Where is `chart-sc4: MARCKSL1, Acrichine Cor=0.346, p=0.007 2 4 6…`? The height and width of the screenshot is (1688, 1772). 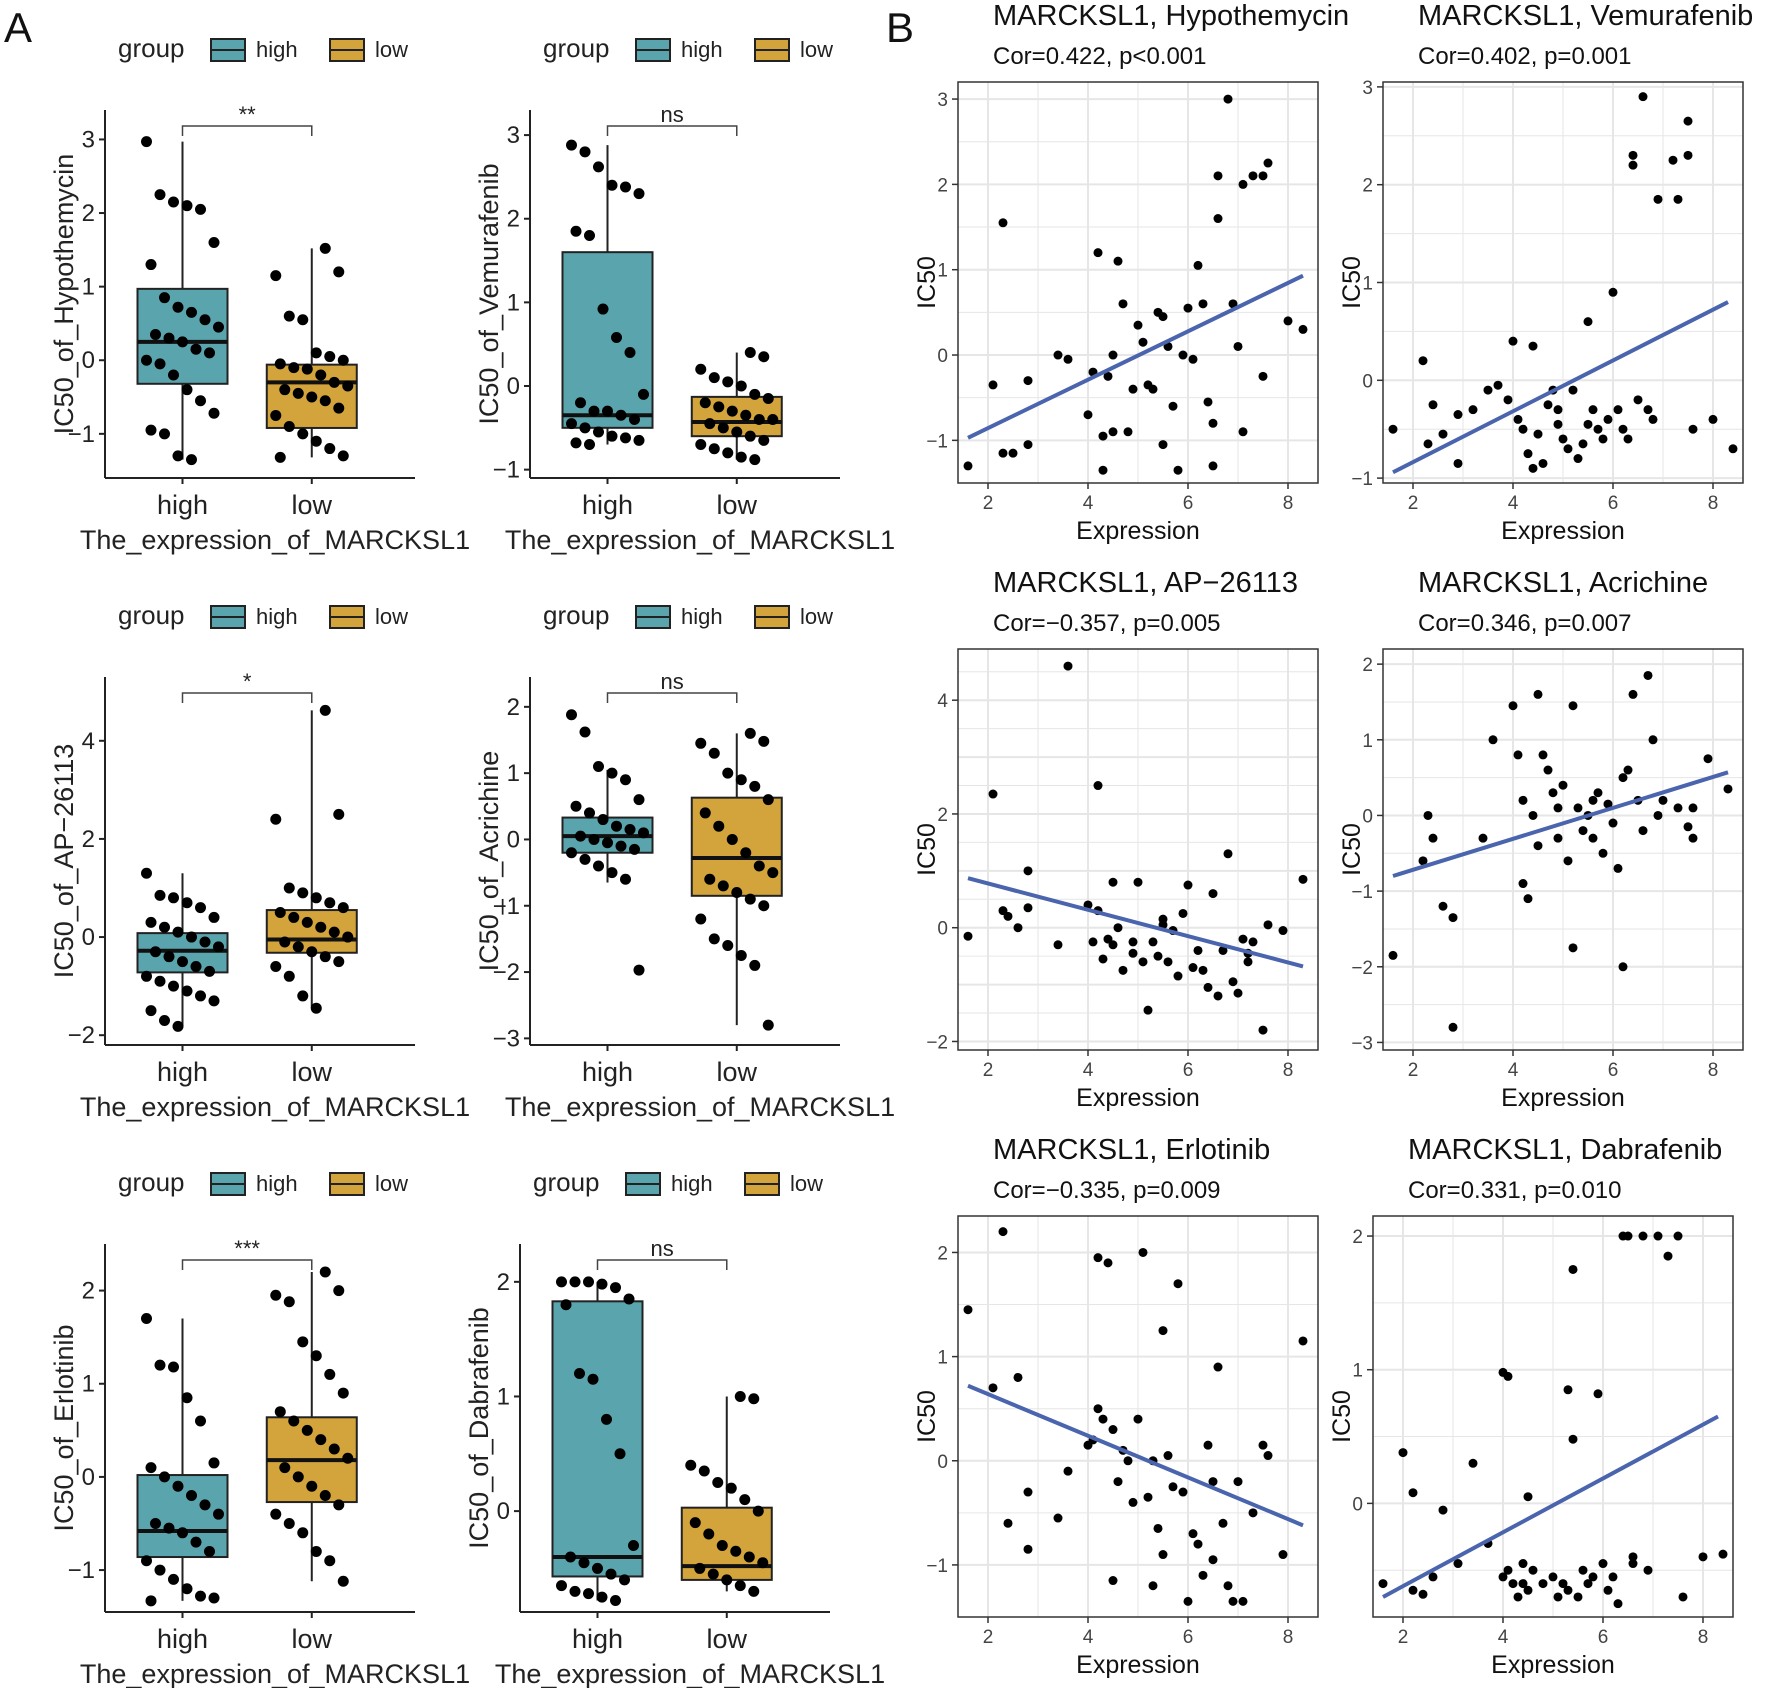 chart-sc4: MARCKSL1, Acrichine Cor=0.346, p=0.007 2 4 6… is located at coordinates (1541, 839).